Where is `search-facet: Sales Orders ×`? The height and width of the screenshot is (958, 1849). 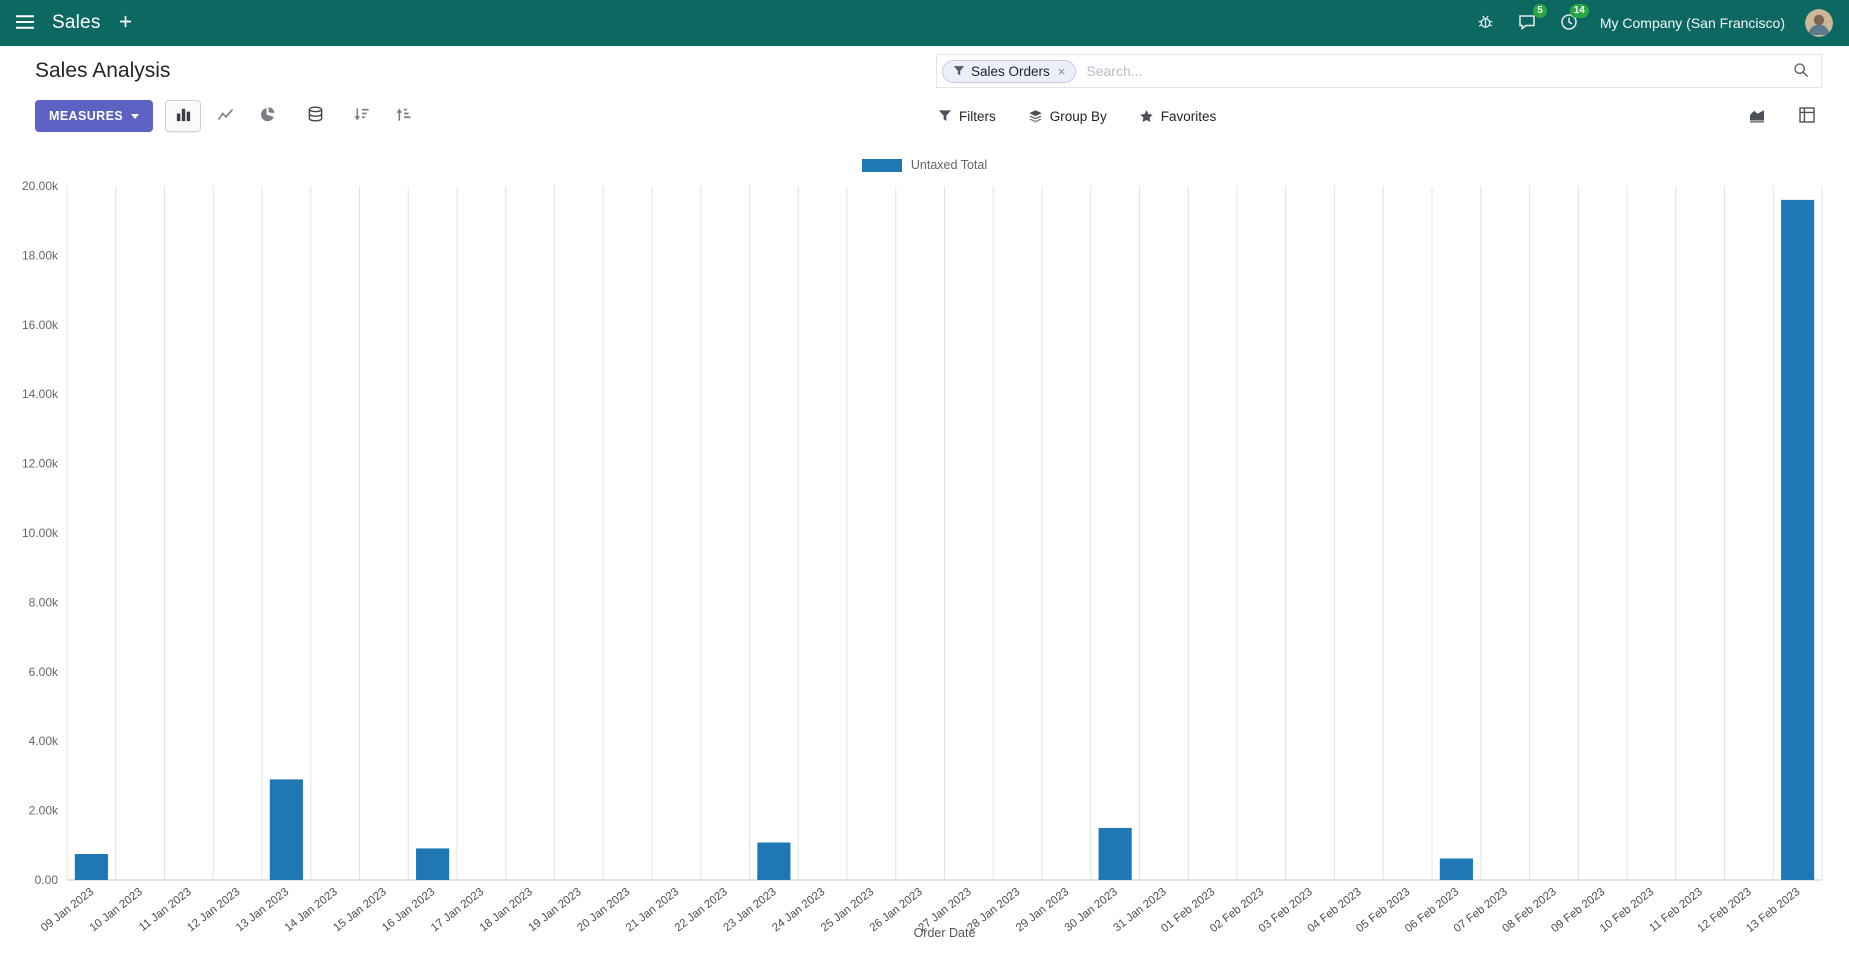 search-facet: Sales Orders × is located at coordinates (1009, 71).